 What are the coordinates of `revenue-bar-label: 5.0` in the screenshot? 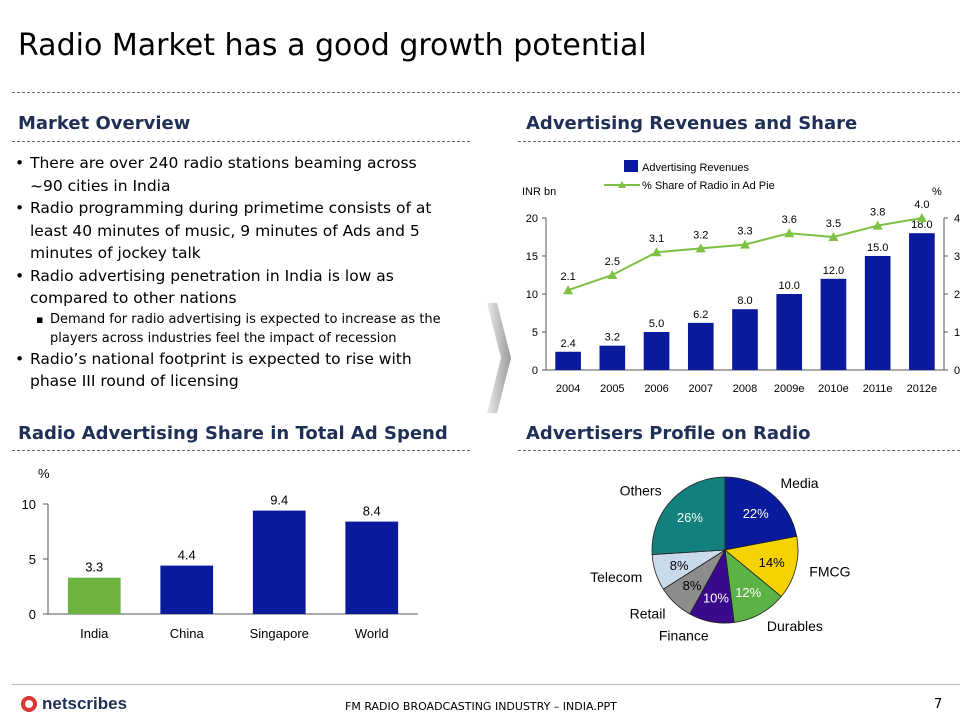 It's located at (656, 324).